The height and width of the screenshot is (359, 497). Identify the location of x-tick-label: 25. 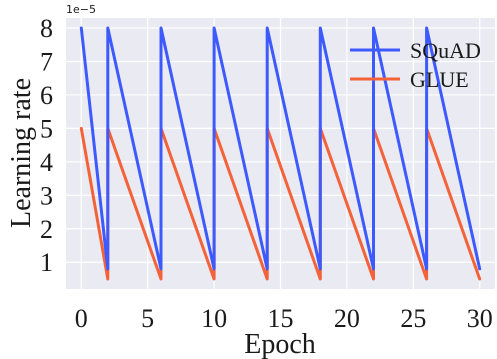
(413, 318).